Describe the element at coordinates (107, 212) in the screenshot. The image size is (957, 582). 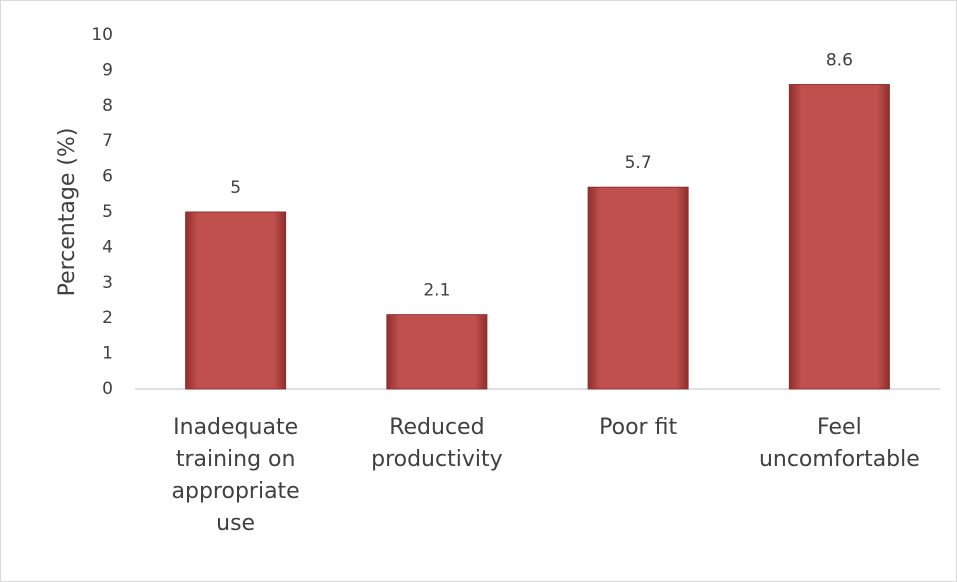
I see `y-tick-label: 5` at that location.